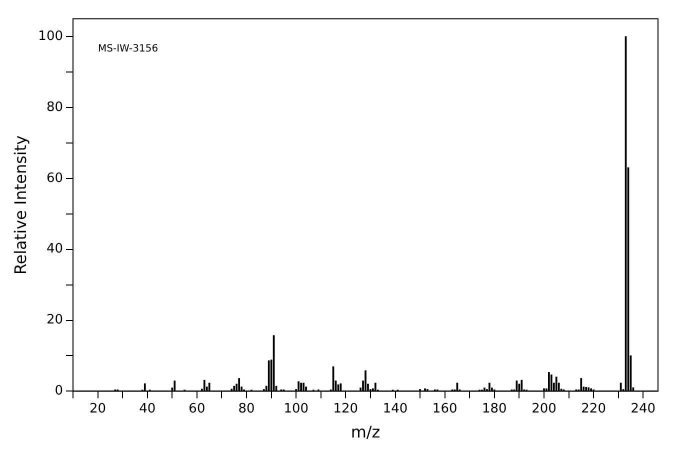 The height and width of the screenshot is (455, 676). What do you see at coordinates (59, 391) in the screenshot?
I see `y-tick-label: 0` at bounding box center [59, 391].